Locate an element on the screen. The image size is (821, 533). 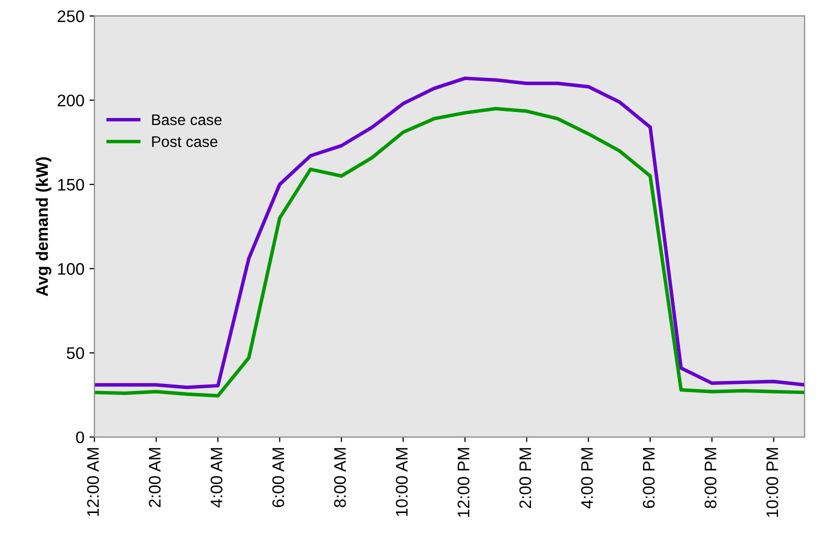
y-tick-label: 100 is located at coordinates (71, 269).